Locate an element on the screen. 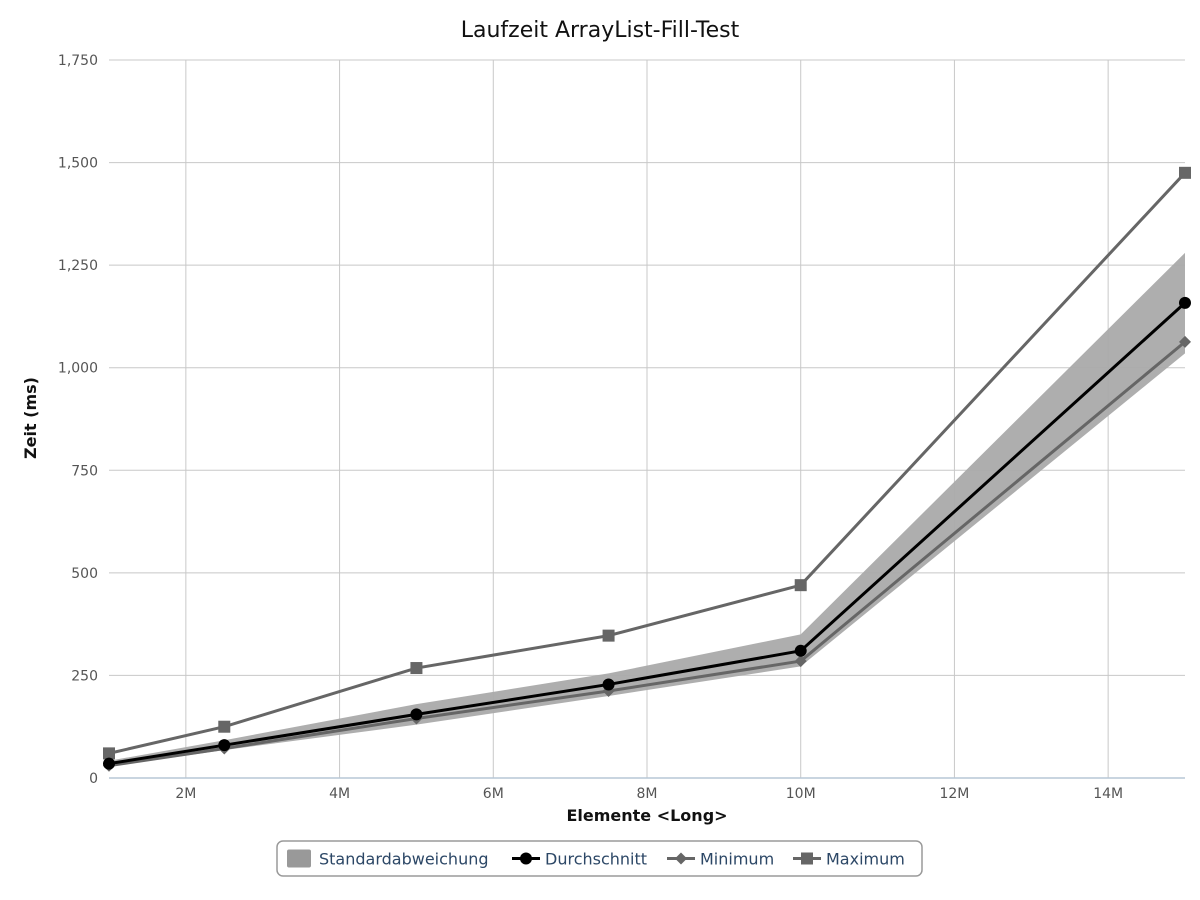 The image size is (1200, 900). x-tick-label: 4M is located at coordinates (339, 794).